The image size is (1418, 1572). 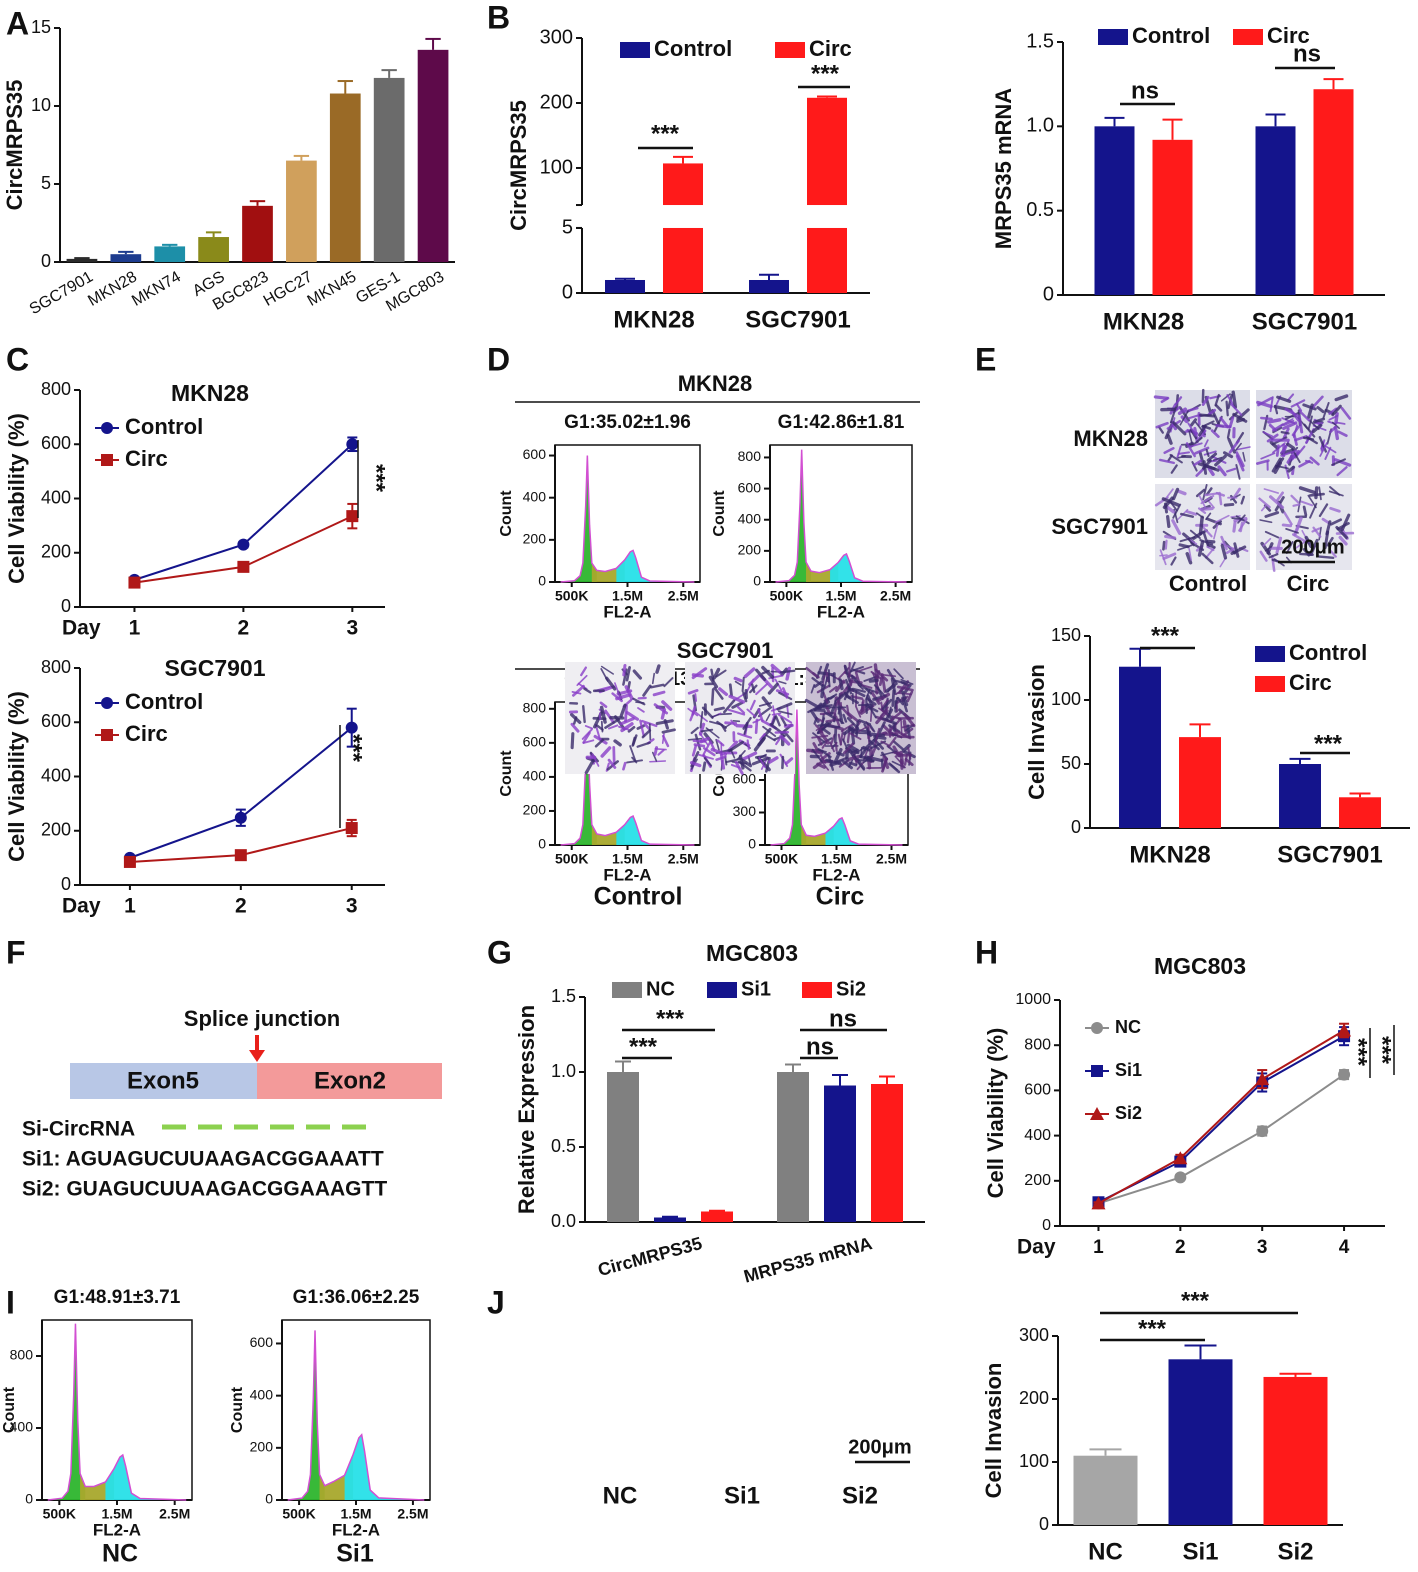 What do you see at coordinates (693, 48) in the screenshot?
I see `legend-label: Control` at bounding box center [693, 48].